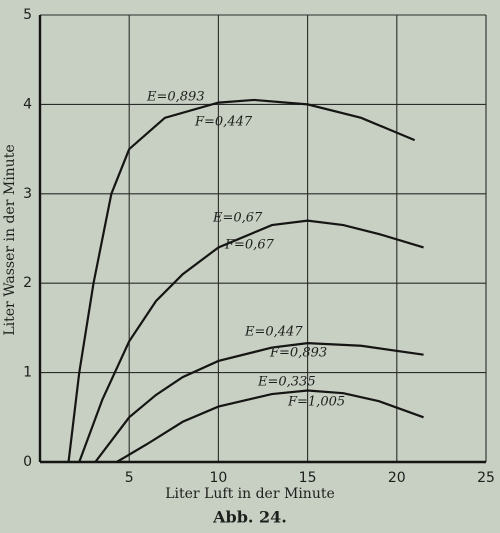 The height and width of the screenshot is (533, 500). What do you see at coordinates (316, 402) in the screenshot?
I see `curve-label: F=1,005` at bounding box center [316, 402].